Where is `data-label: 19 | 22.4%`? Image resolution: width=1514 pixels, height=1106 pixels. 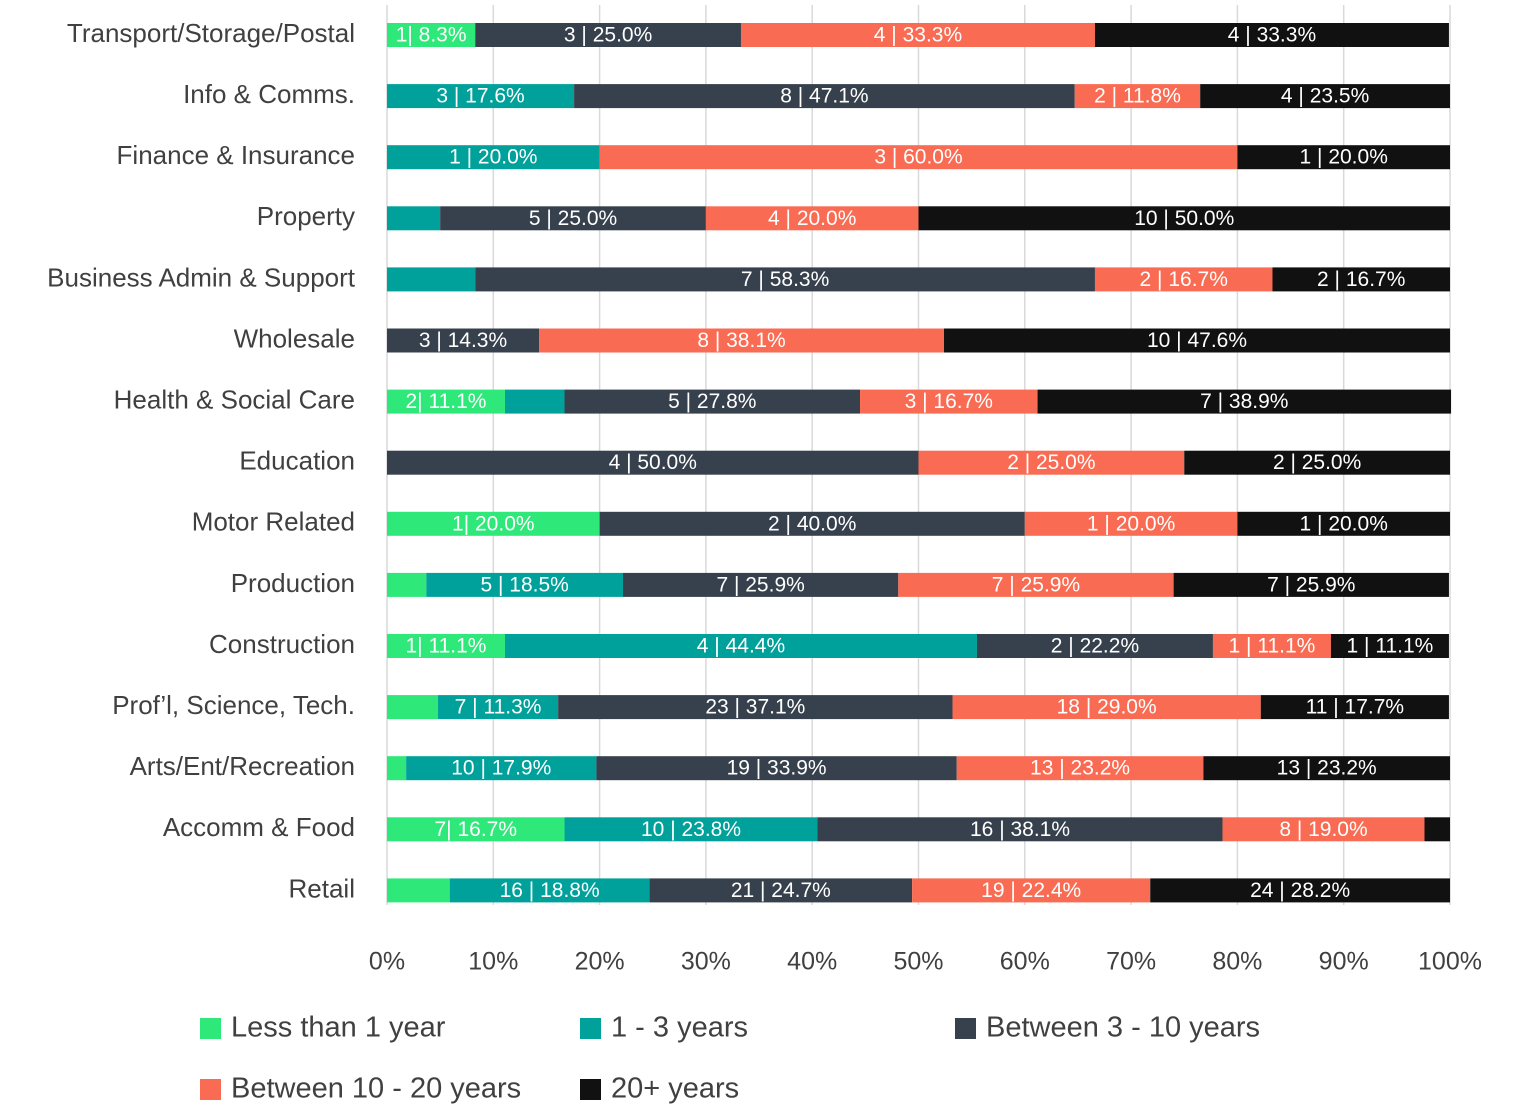 data-label: 19 | 22.4% is located at coordinates (1031, 890).